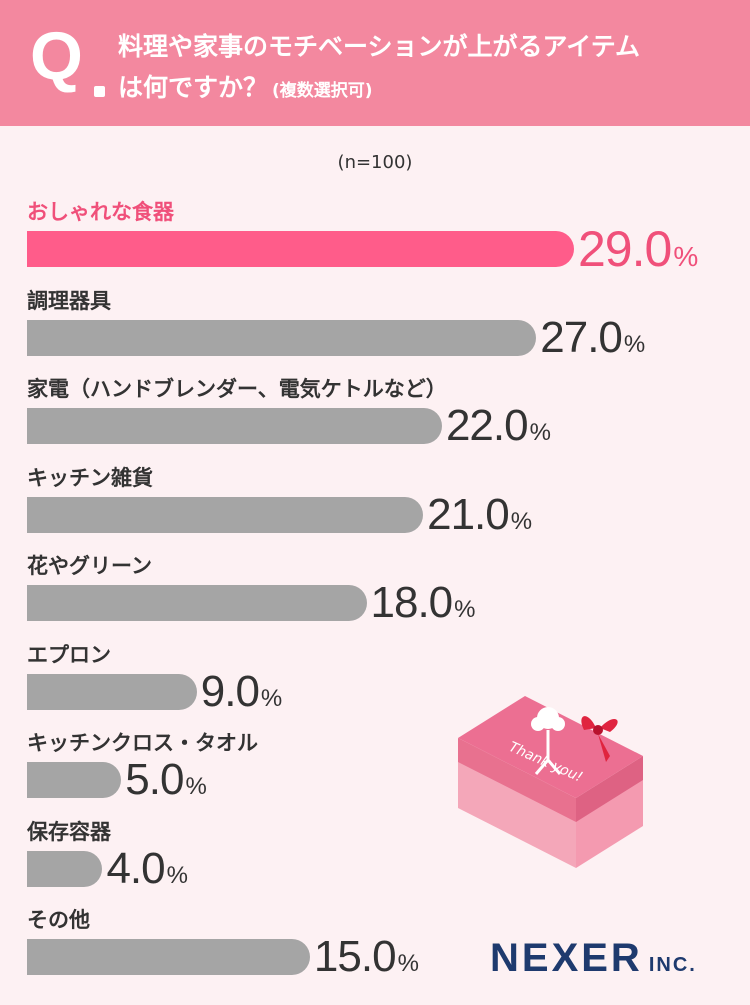 Image resolution: width=750 pixels, height=1005 pixels. I want to click on value-number: 21.0, so click(468, 514).